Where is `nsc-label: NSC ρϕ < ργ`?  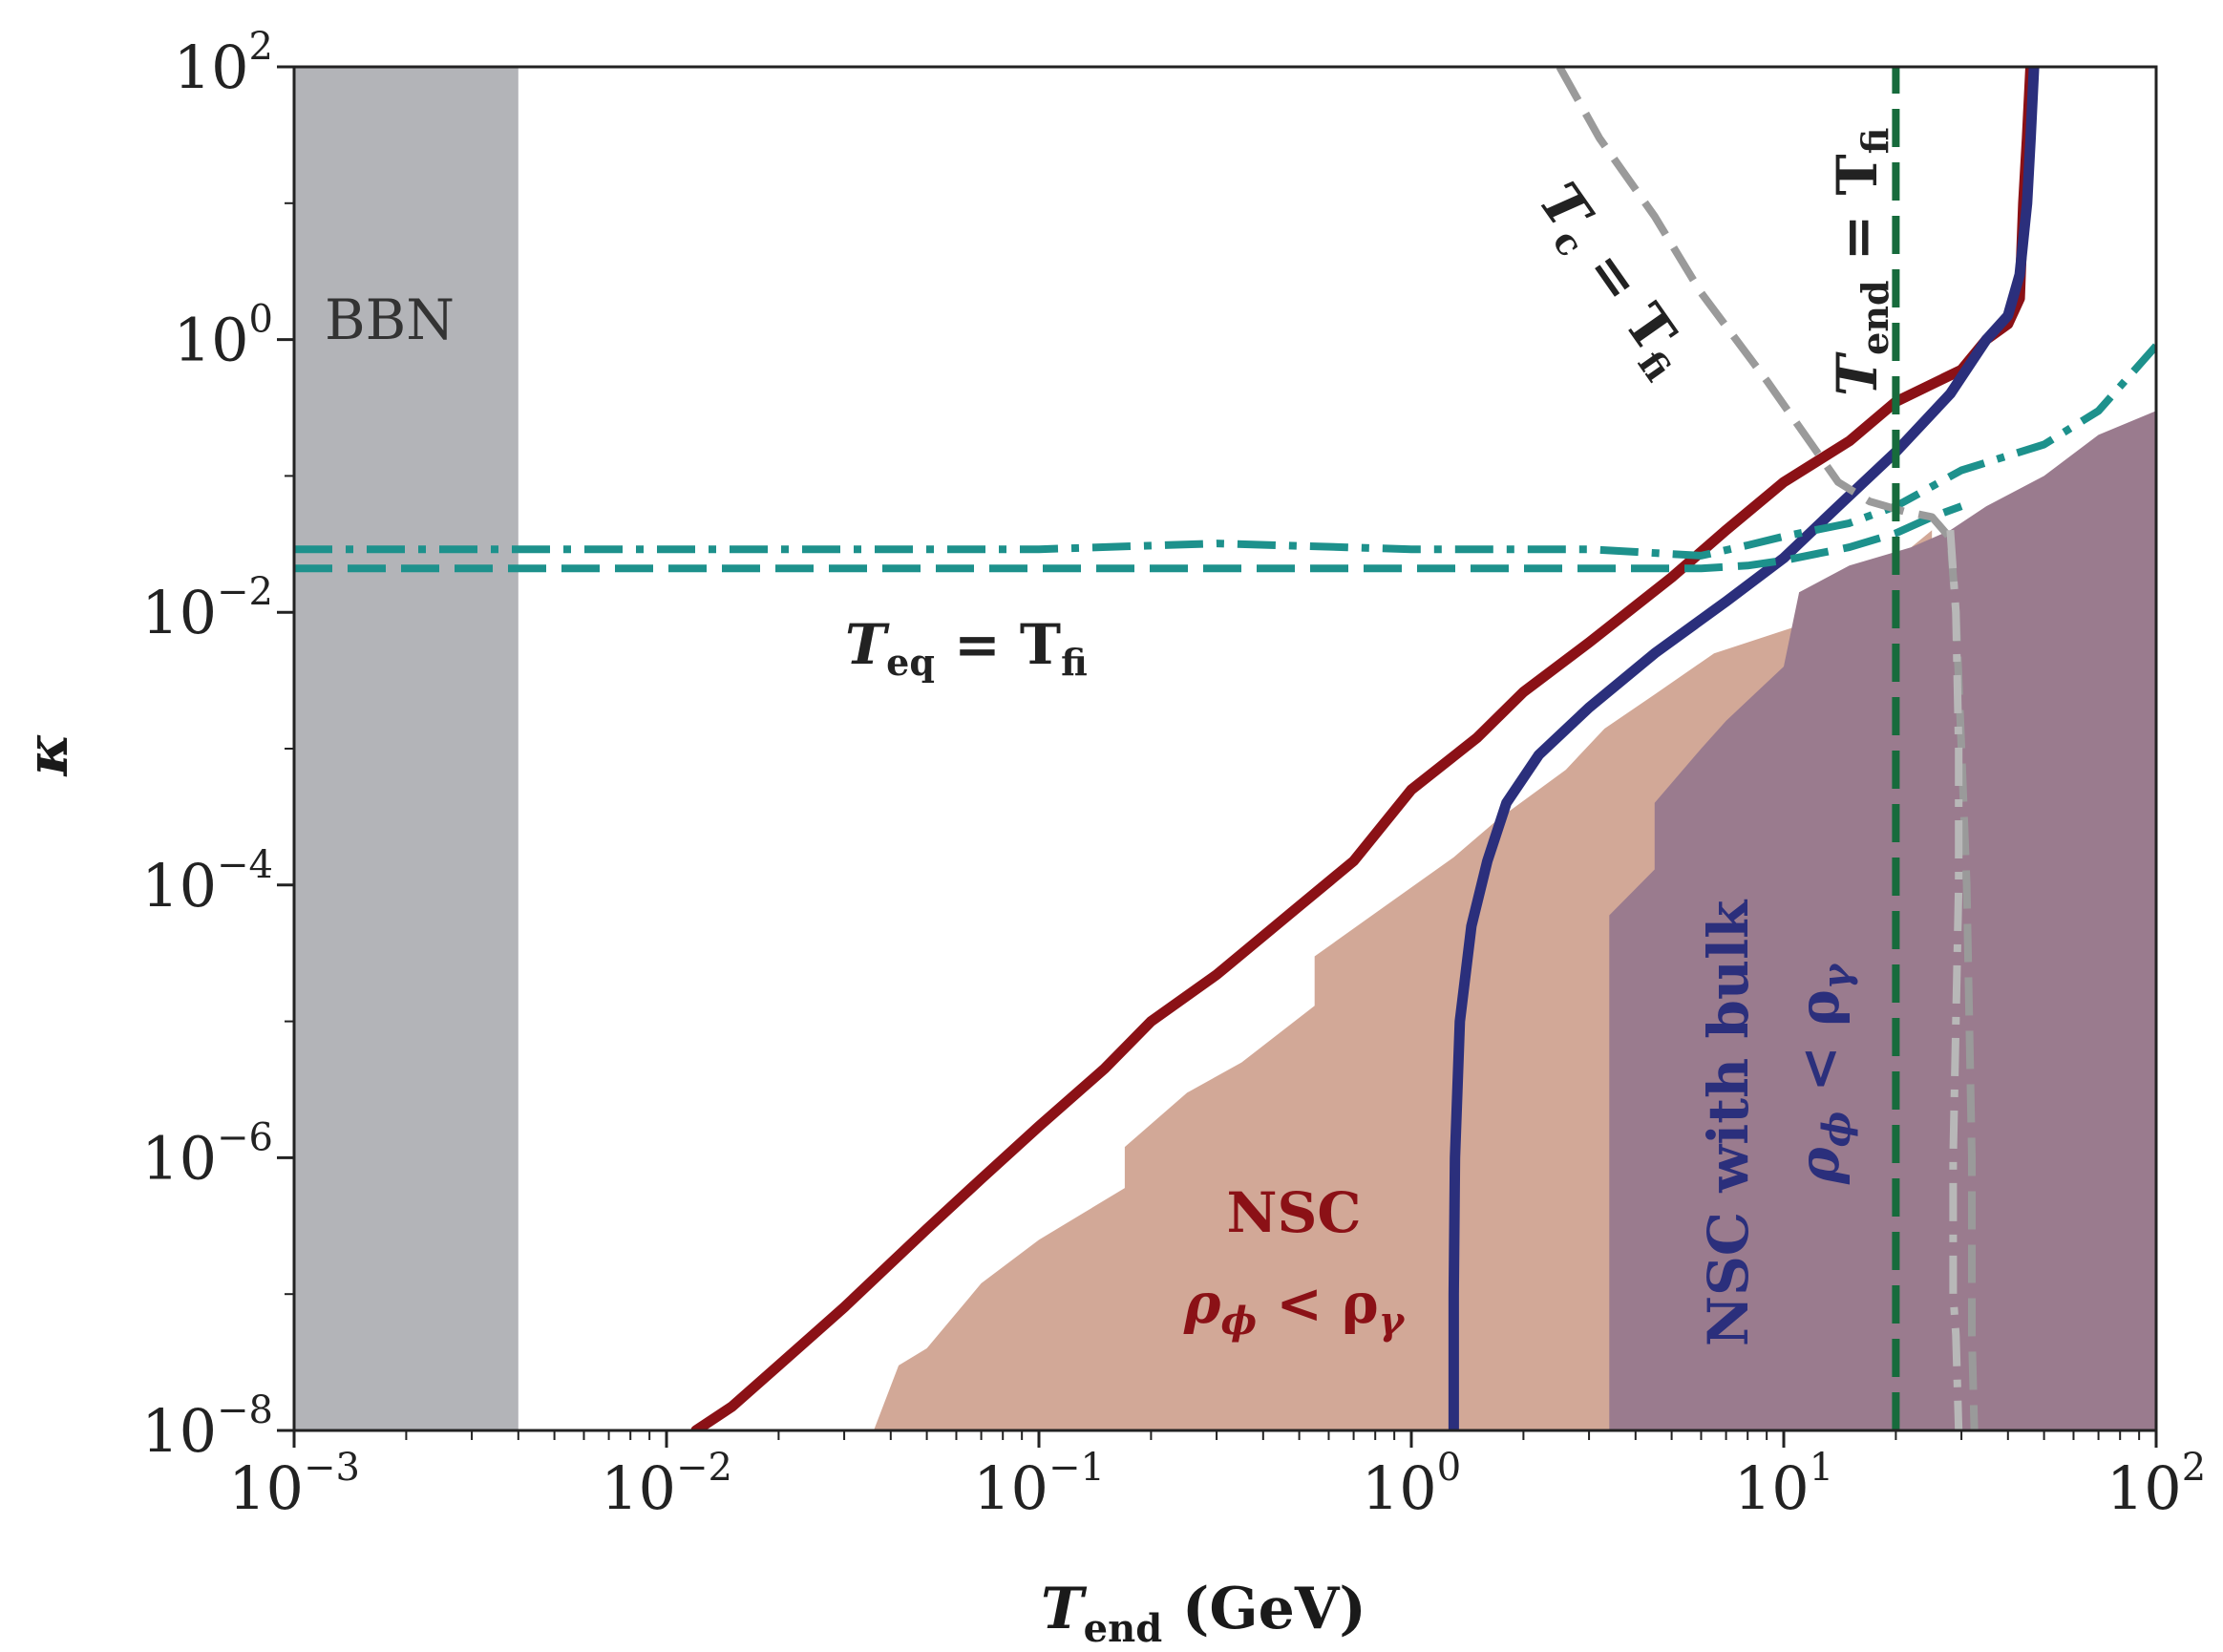
nsc-label: NSC ρϕ < ργ is located at coordinates (1294, 1262).